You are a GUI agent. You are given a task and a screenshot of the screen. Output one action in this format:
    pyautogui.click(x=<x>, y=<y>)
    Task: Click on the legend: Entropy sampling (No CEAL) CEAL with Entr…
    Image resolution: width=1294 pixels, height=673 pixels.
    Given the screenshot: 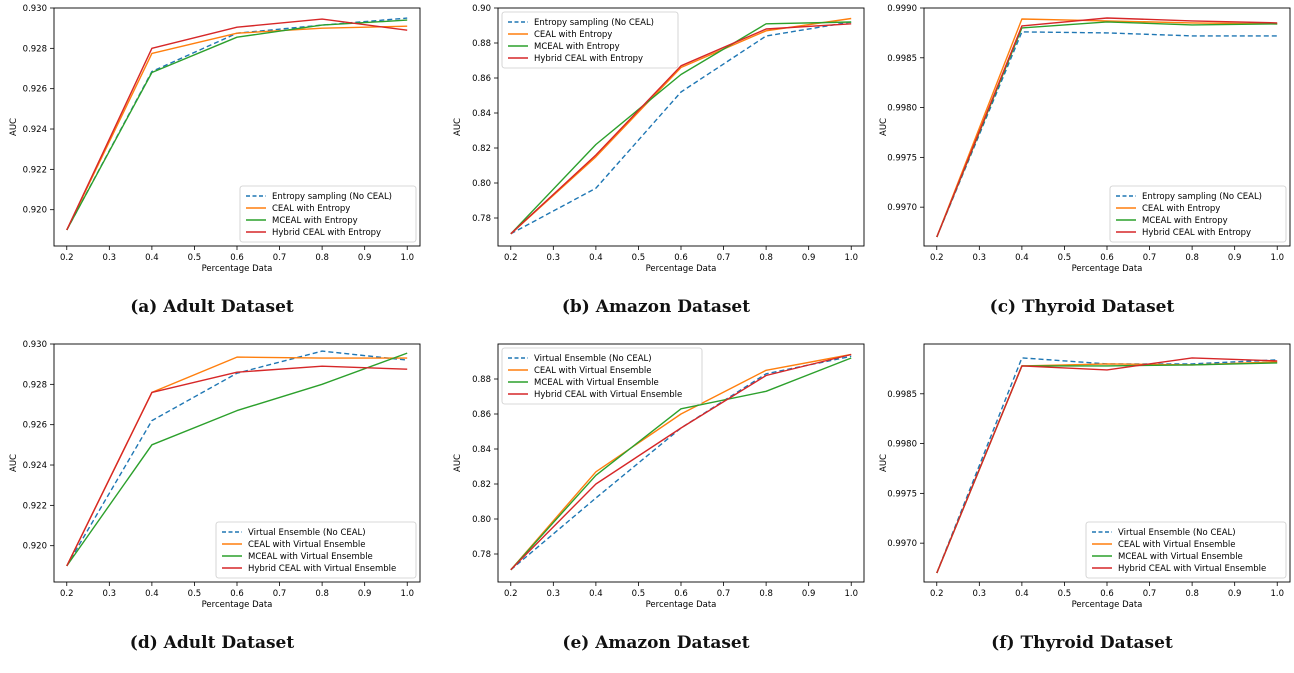 What is the action you would take?
    pyautogui.click(x=328, y=214)
    